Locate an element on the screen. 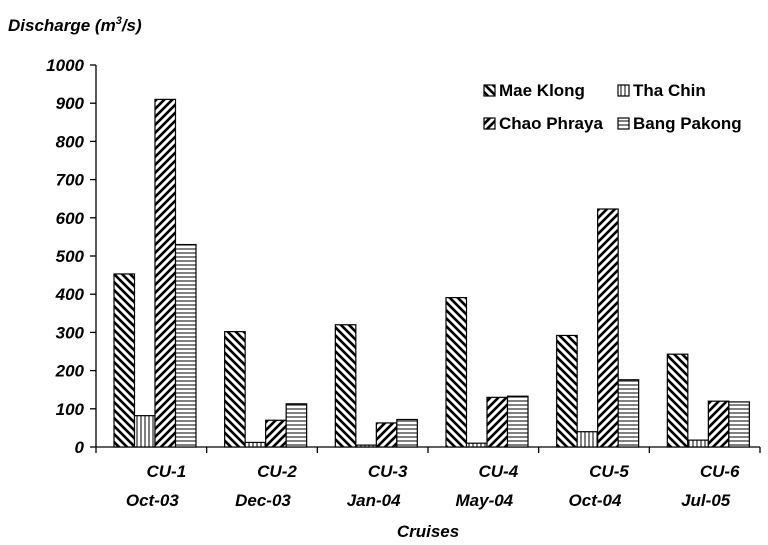 This screenshot has height=545, width=768. x-tick-label-cruise: CU-5 is located at coordinates (609, 471).